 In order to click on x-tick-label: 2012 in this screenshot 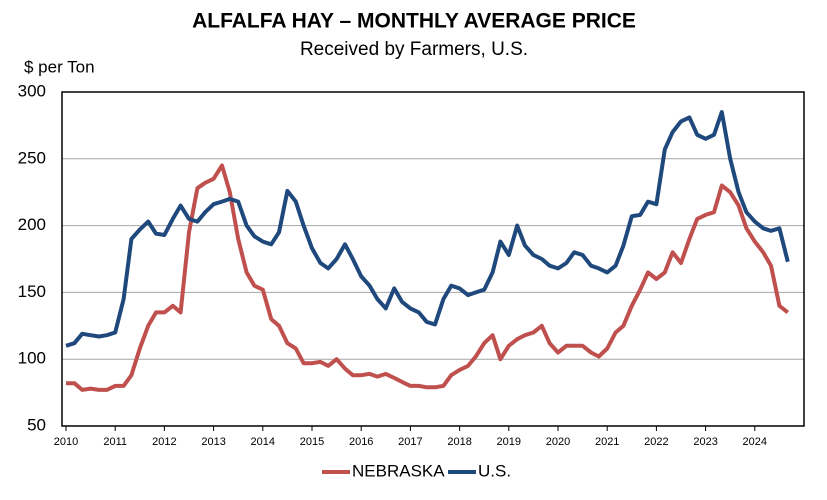, I will do `click(164, 442)`.